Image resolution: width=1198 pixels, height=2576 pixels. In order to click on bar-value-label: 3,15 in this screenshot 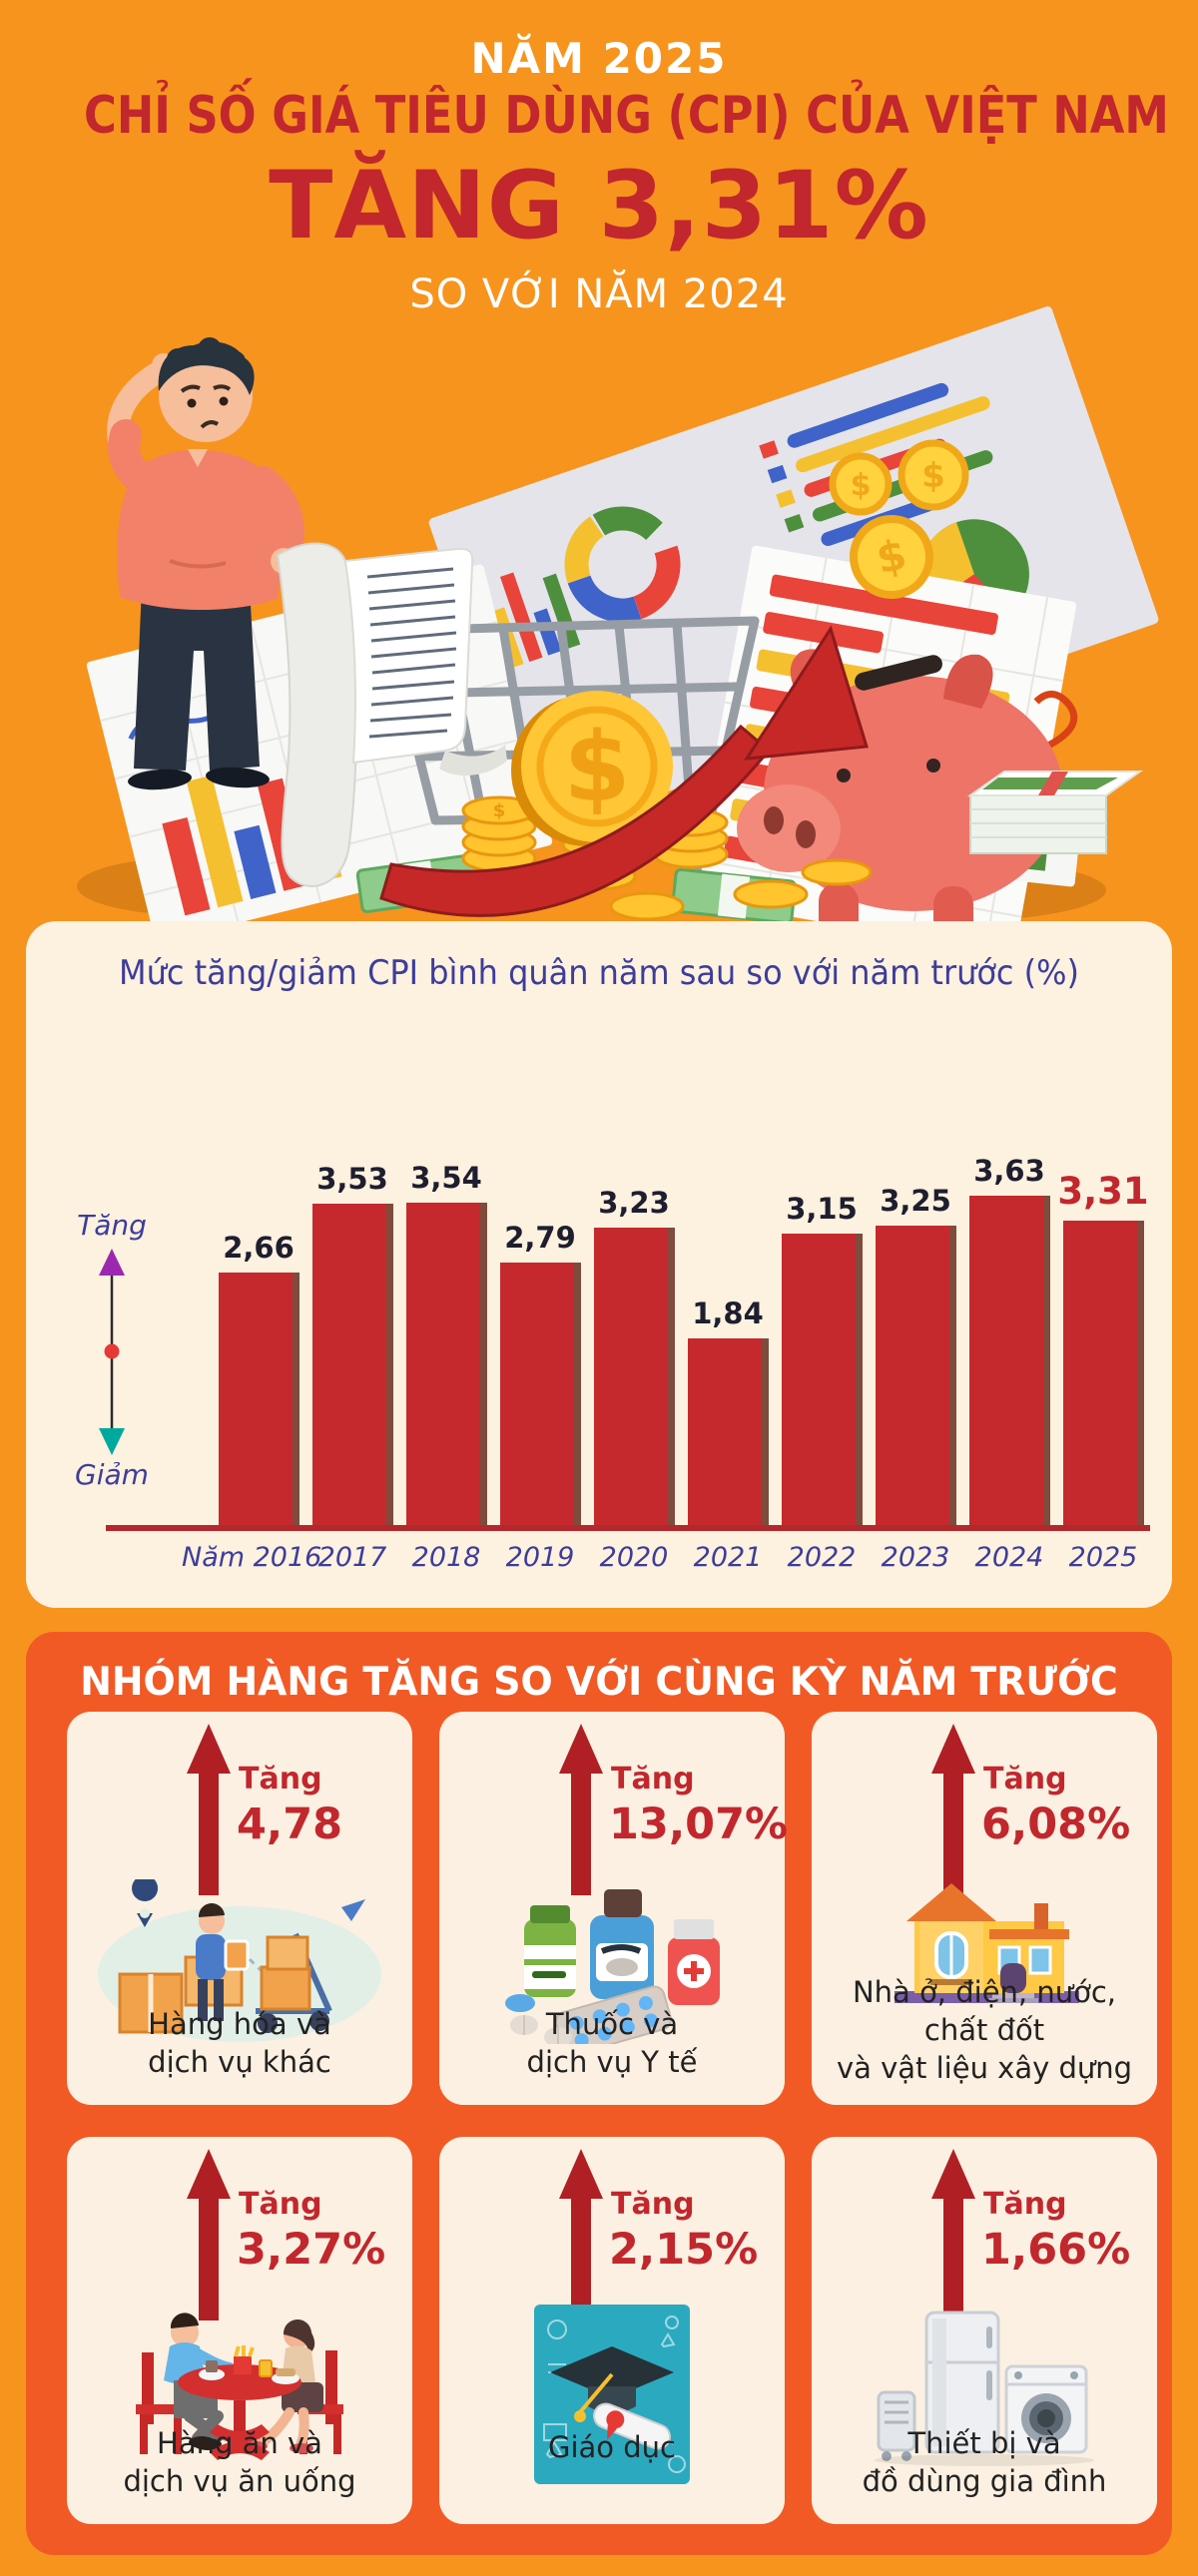, I will do `click(822, 1209)`.